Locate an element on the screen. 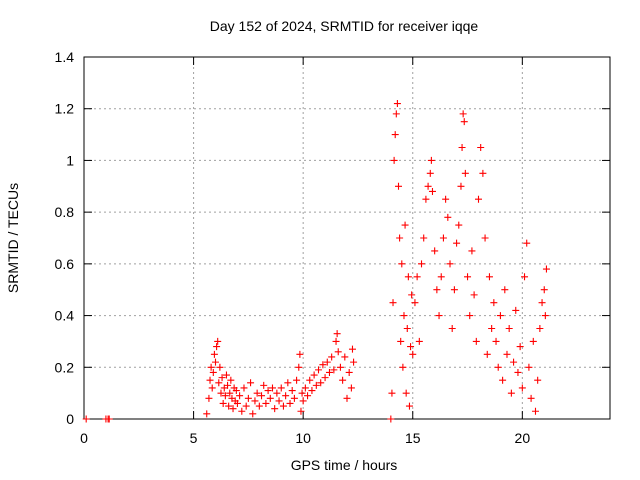 The width and height of the screenshot is (640, 480). x-axis-label: GPS time / hours is located at coordinates (344, 465).